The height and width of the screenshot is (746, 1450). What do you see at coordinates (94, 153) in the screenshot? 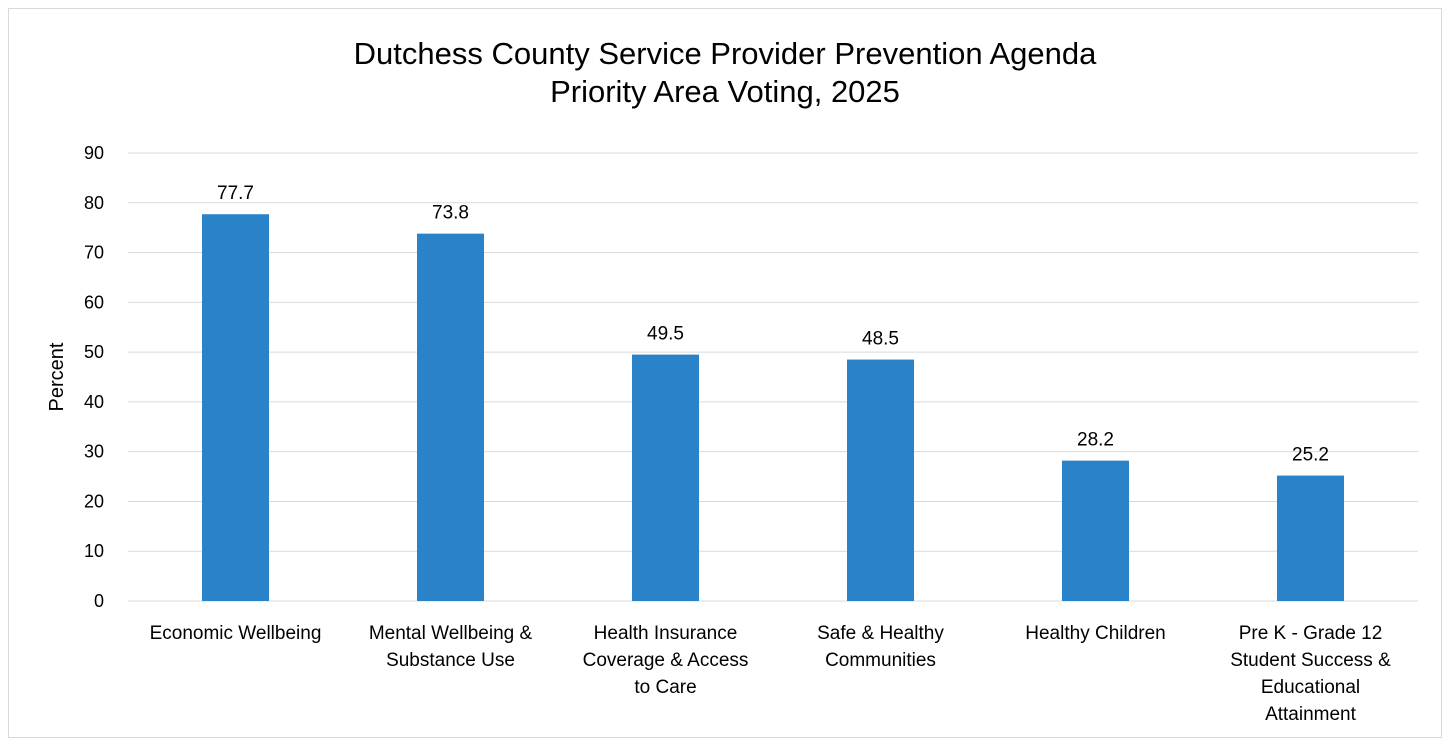
I see `y-tick-label: 90` at bounding box center [94, 153].